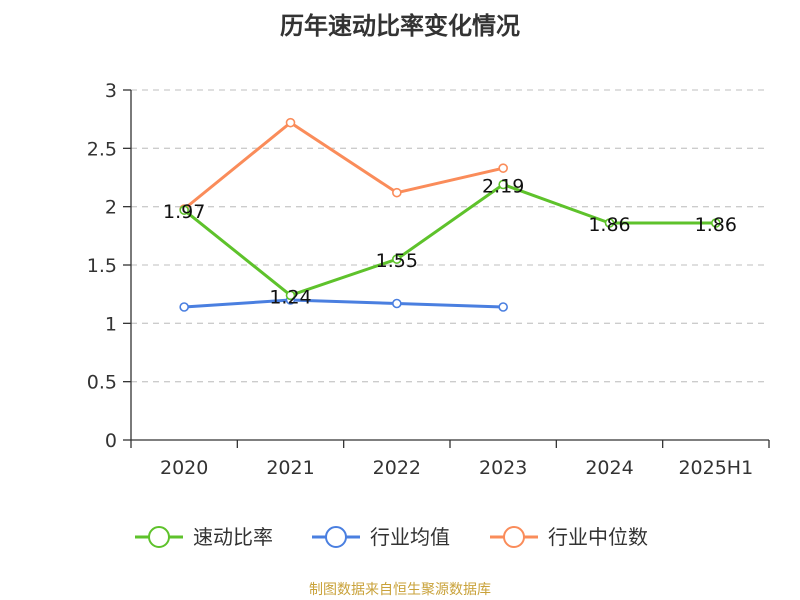  Describe the element at coordinates (397, 468) in the screenshot. I see `x-tick-label: 2022` at that location.